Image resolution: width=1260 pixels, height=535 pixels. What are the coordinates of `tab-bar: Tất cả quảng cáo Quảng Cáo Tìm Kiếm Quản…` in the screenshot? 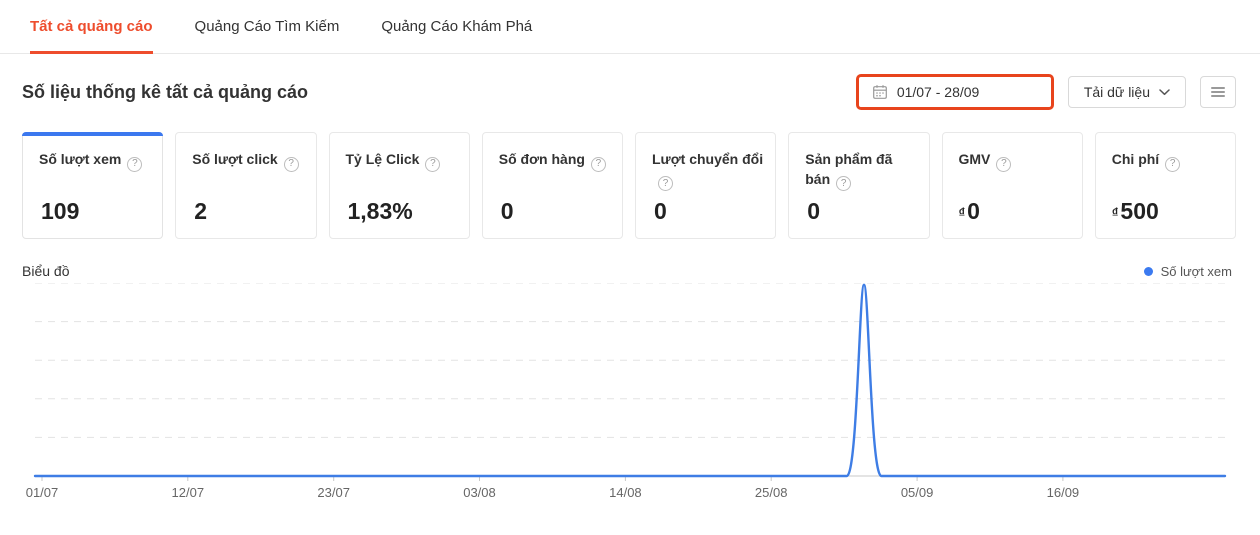 It's located at (630, 27).